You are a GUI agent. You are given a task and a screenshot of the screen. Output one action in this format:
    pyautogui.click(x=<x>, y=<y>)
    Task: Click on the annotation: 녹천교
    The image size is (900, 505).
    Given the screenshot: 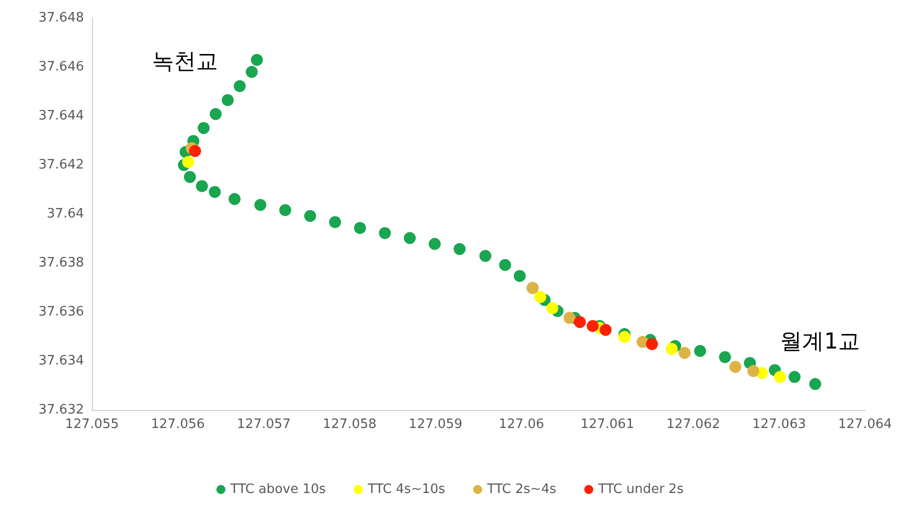 What is the action you would take?
    pyautogui.click(x=185, y=61)
    